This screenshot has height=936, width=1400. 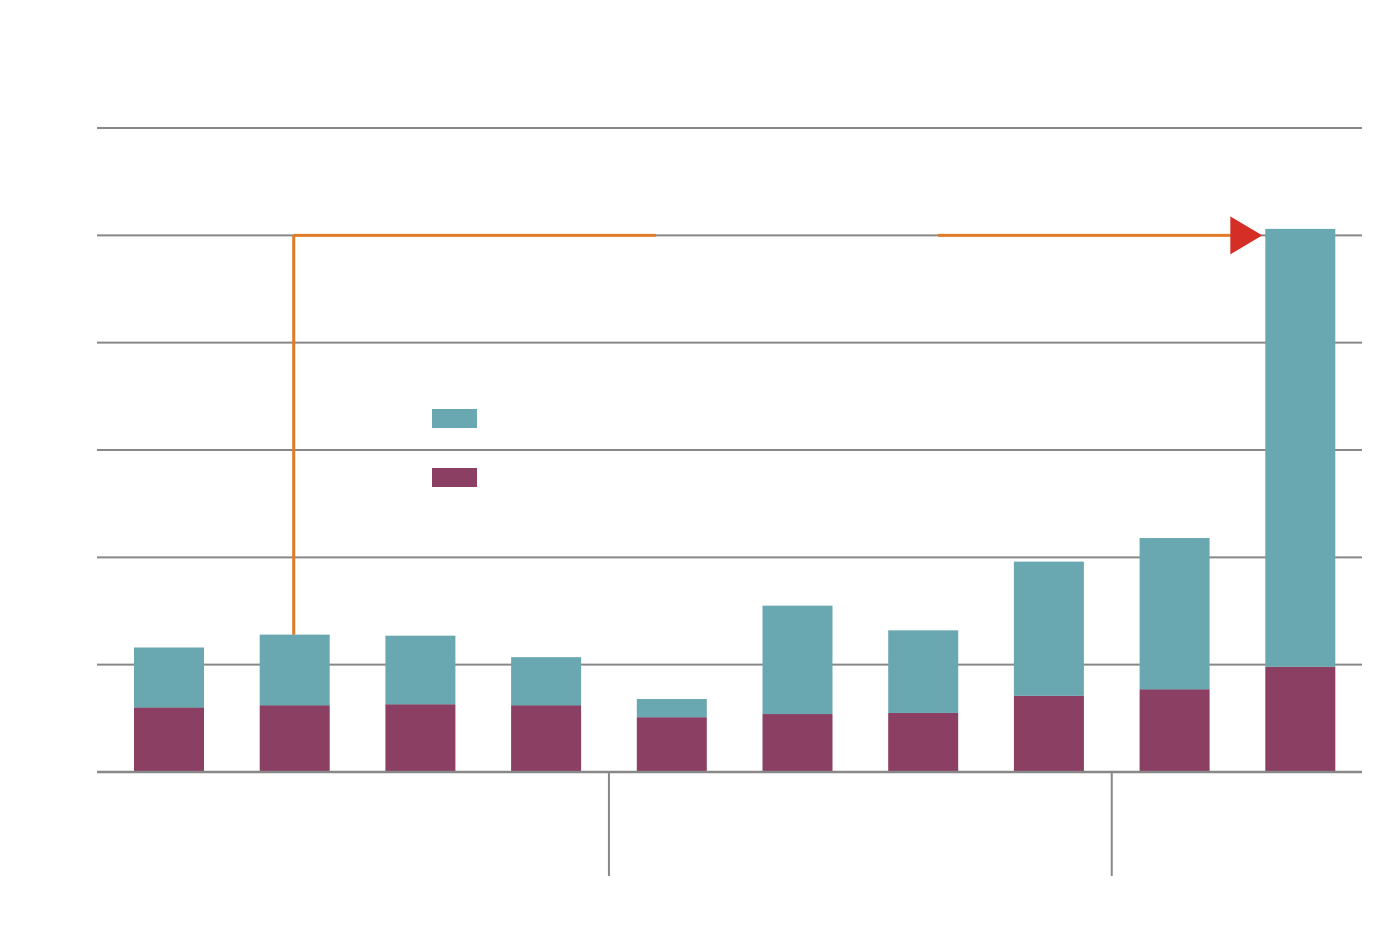 What do you see at coordinates (729, 823) in the screenshot?
I see `x-axis` at bounding box center [729, 823].